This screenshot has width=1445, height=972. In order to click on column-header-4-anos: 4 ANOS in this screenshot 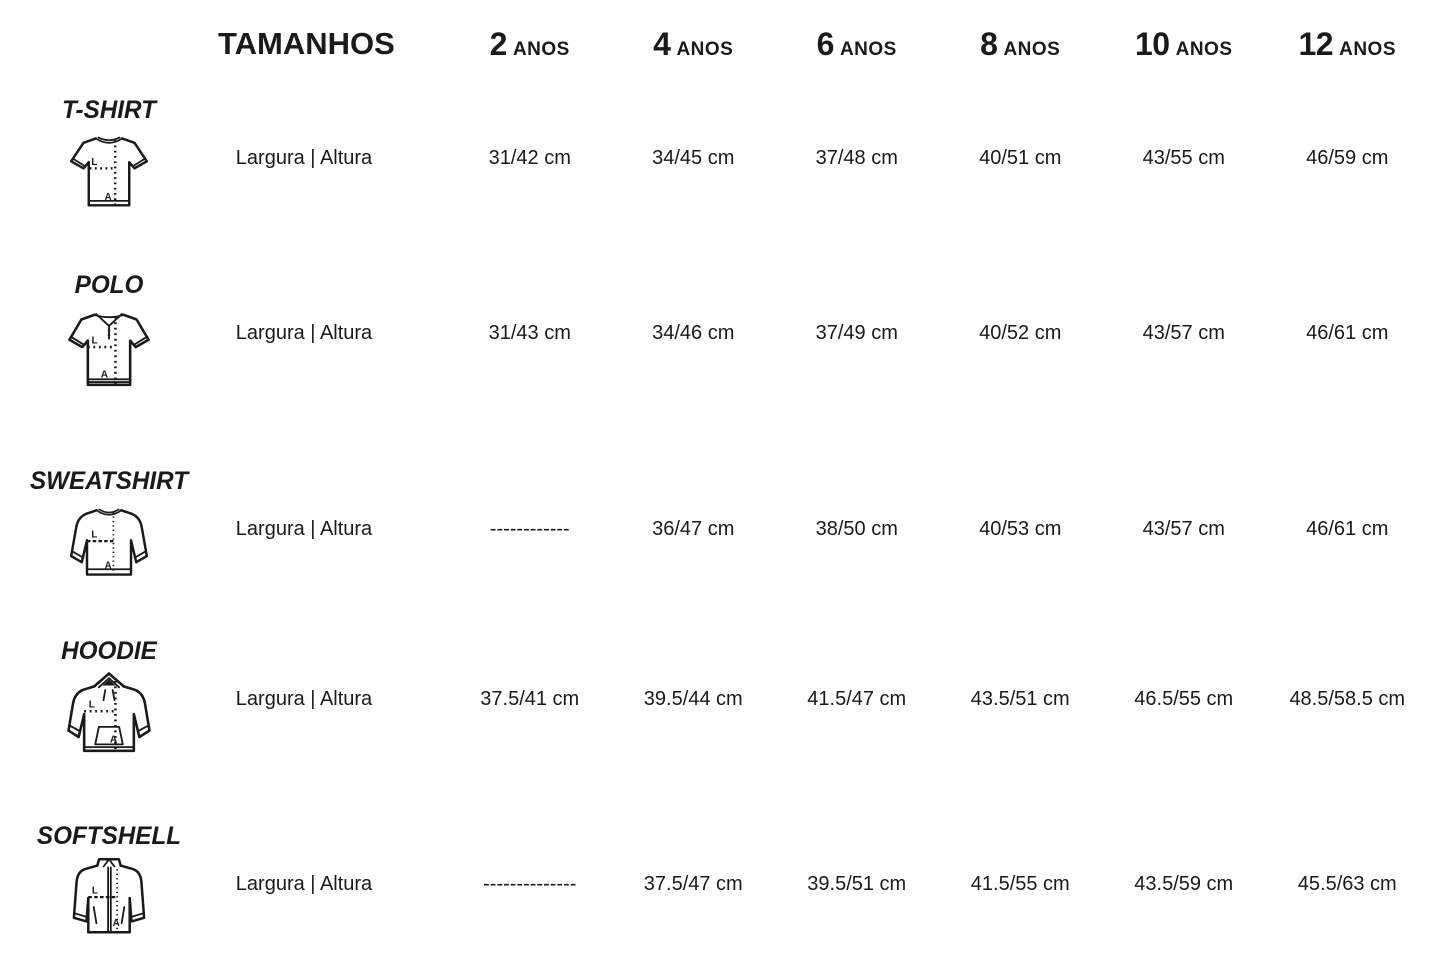, I will do `click(694, 42)`.